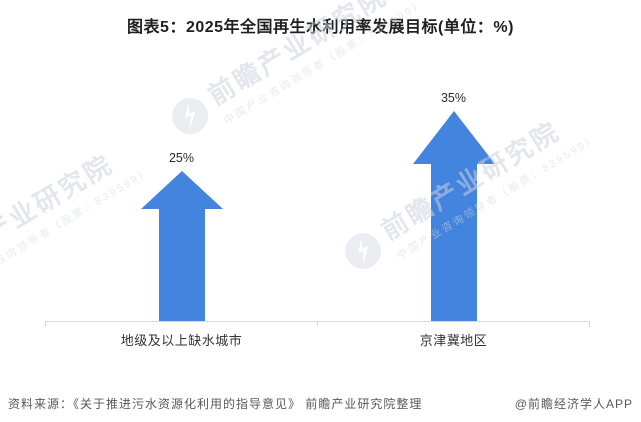 The image size is (641, 422). I want to click on value-label: 25%, so click(181, 158).